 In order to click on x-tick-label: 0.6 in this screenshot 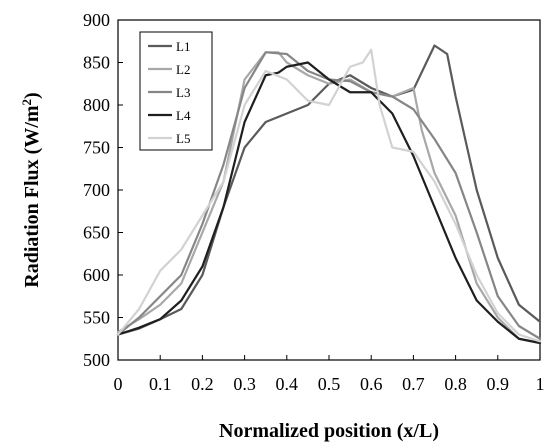, I will do `click(371, 384)`.